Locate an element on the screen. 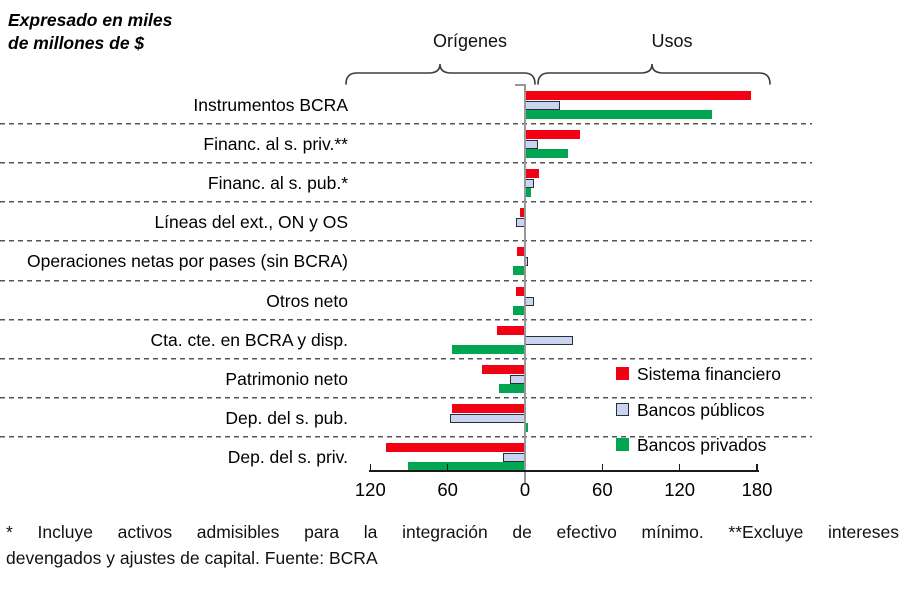 Image resolution: width=907 pixels, height=605 pixels. zero-baseline-top-tick is located at coordinates (520, 85).